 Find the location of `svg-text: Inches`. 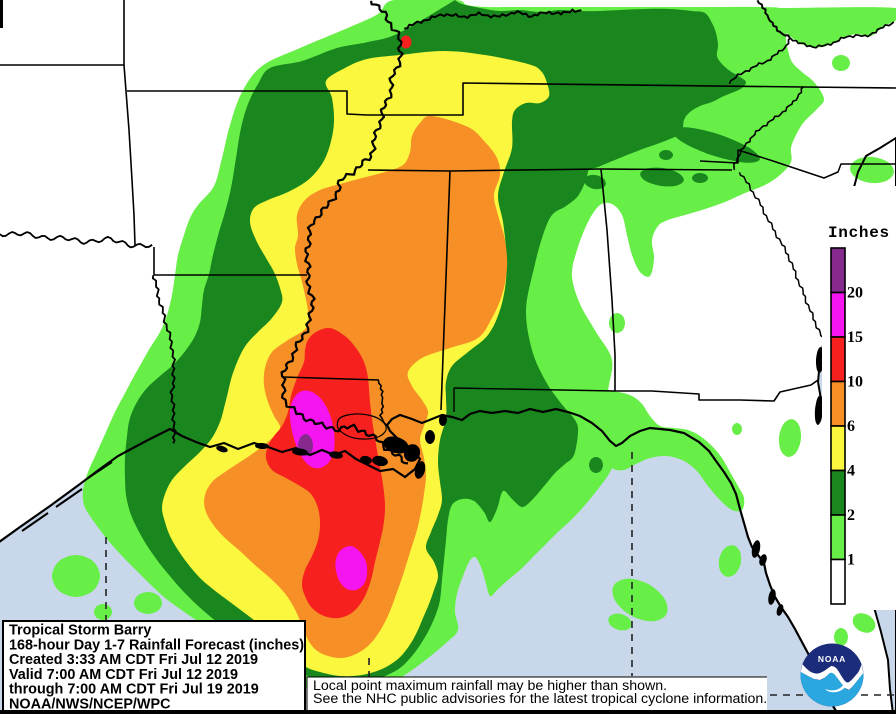

svg-text: Inches is located at coordinates (859, 233).